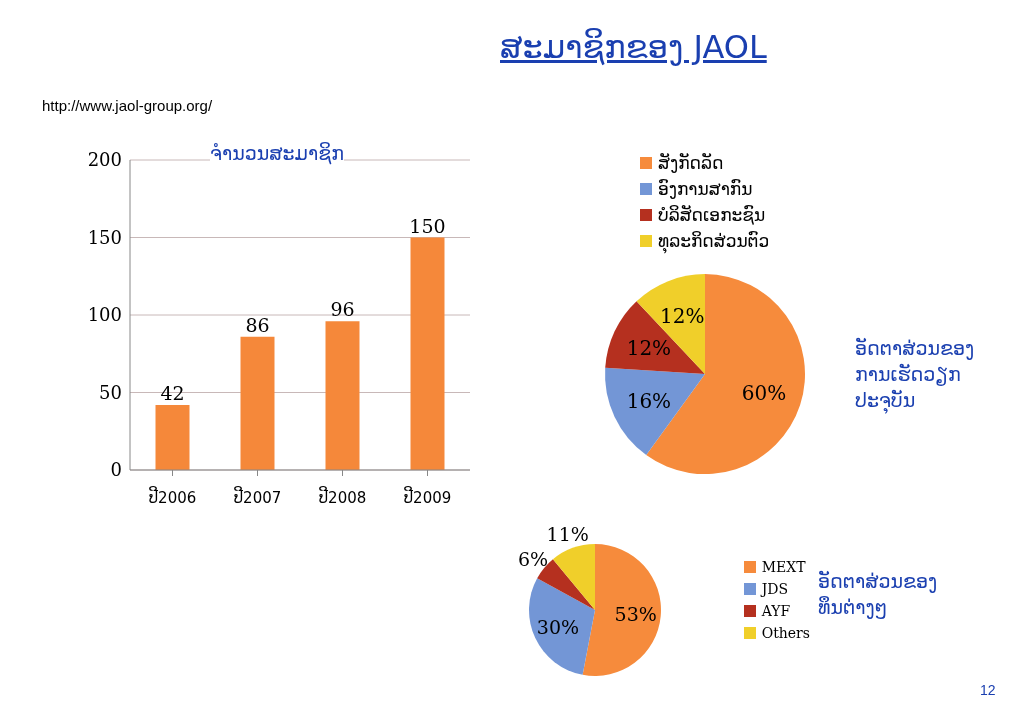  What do you see at coordinates (558, 627) in the screenshot?
I see `data-label: 30%` at bounding box center [558, 627].